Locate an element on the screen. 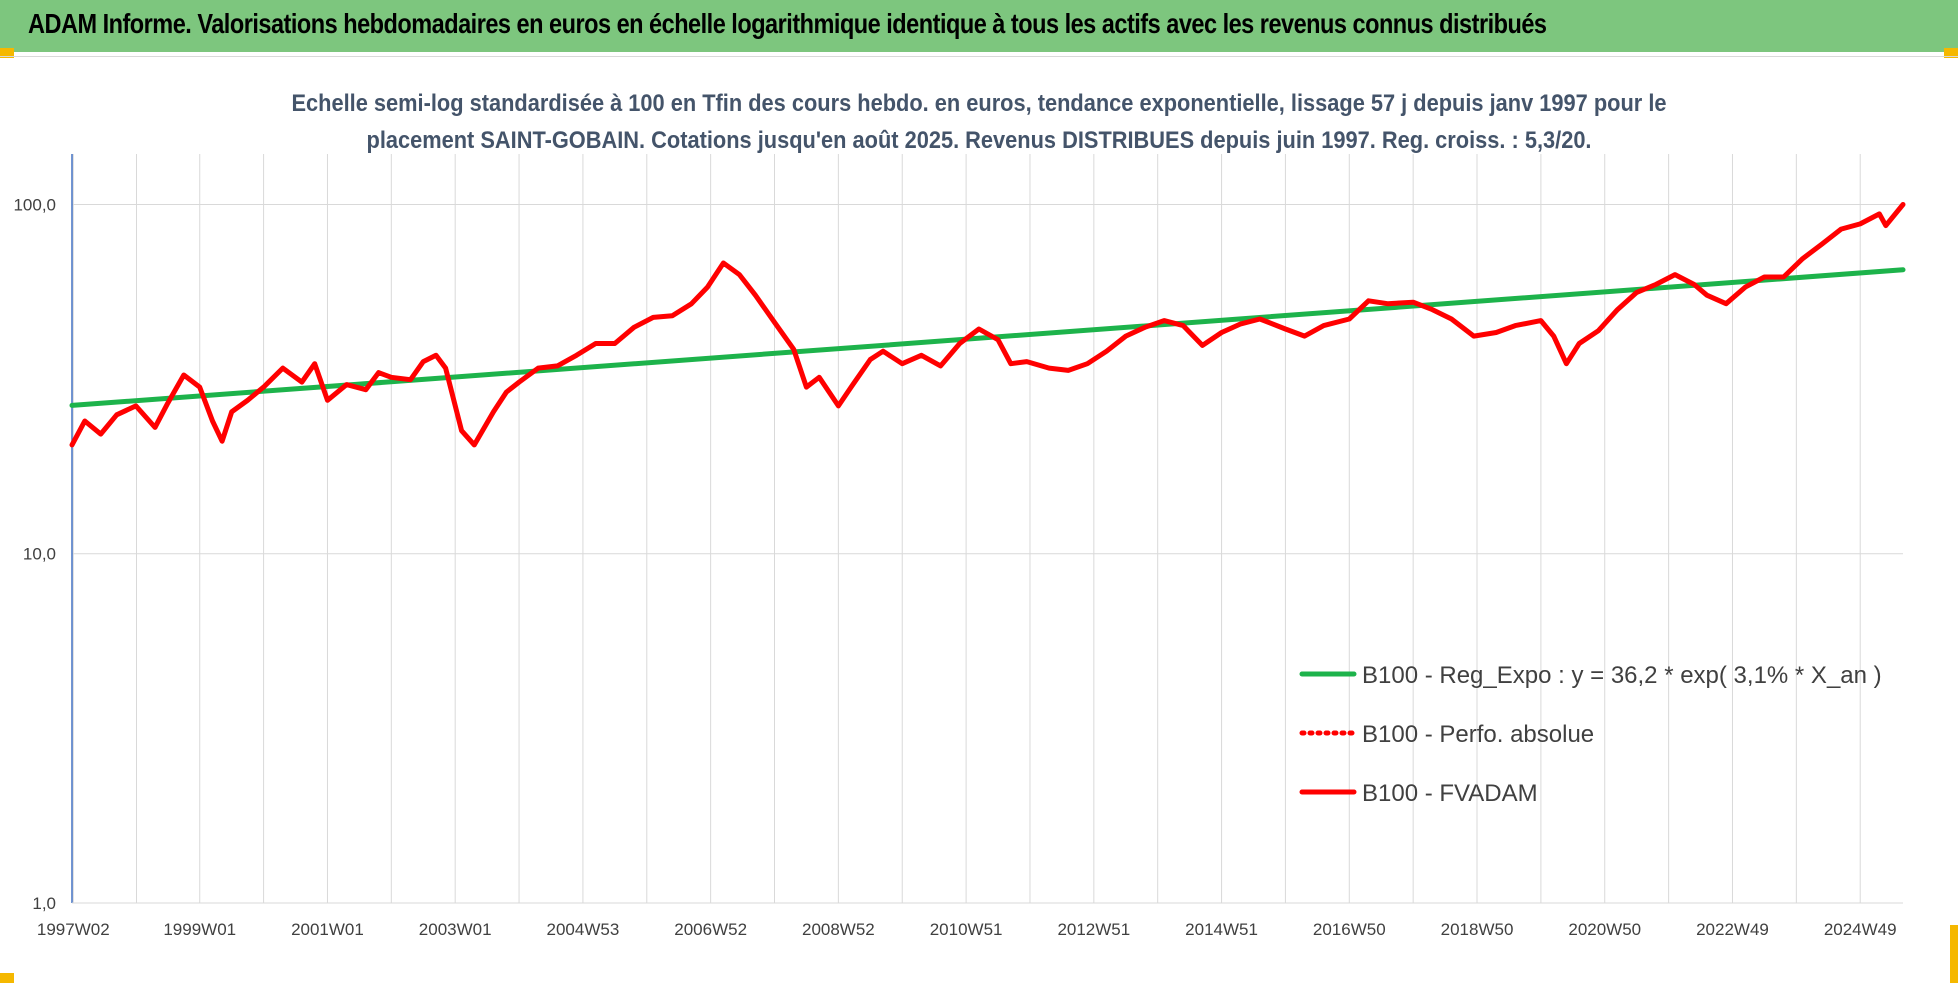 Image resolution: width=1958 pixels, height=984 pixels. x-tick-label: 1997W02 is located at coordinates (73, 929).